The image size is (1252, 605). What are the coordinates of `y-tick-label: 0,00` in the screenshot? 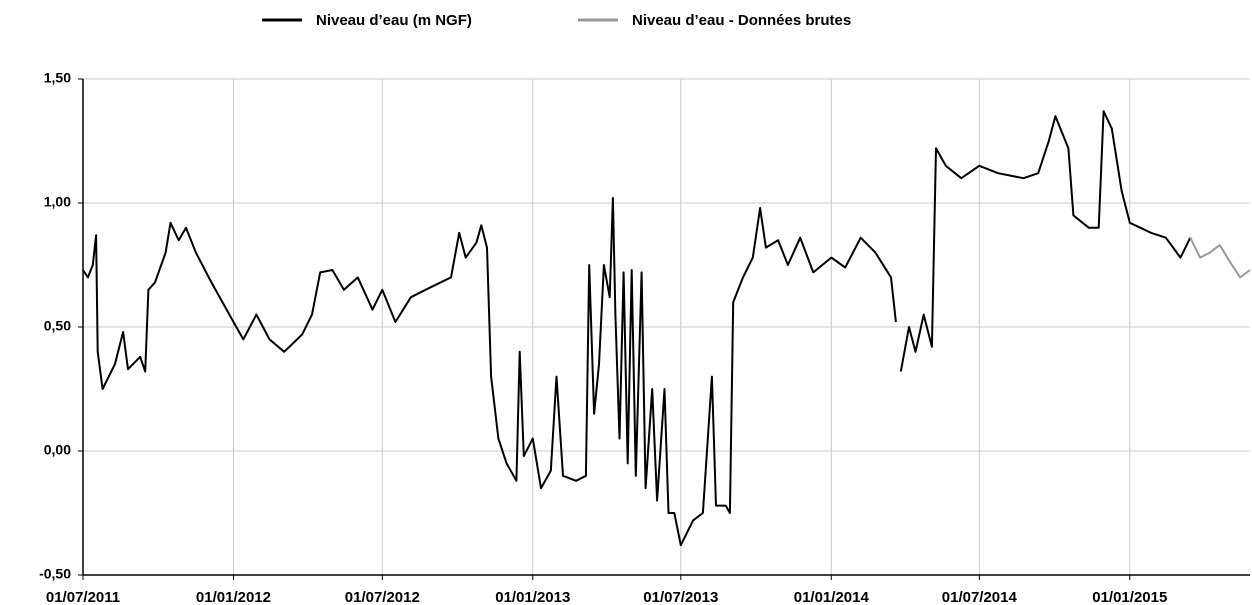 It's located at (57, 450).